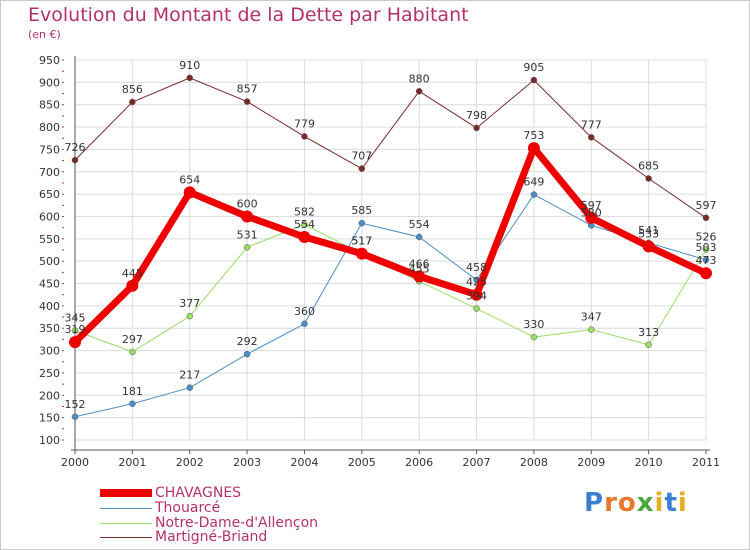  Describe the element at coordinates (132, 273) in the screenshot. I see `data-label: 445` at that location.